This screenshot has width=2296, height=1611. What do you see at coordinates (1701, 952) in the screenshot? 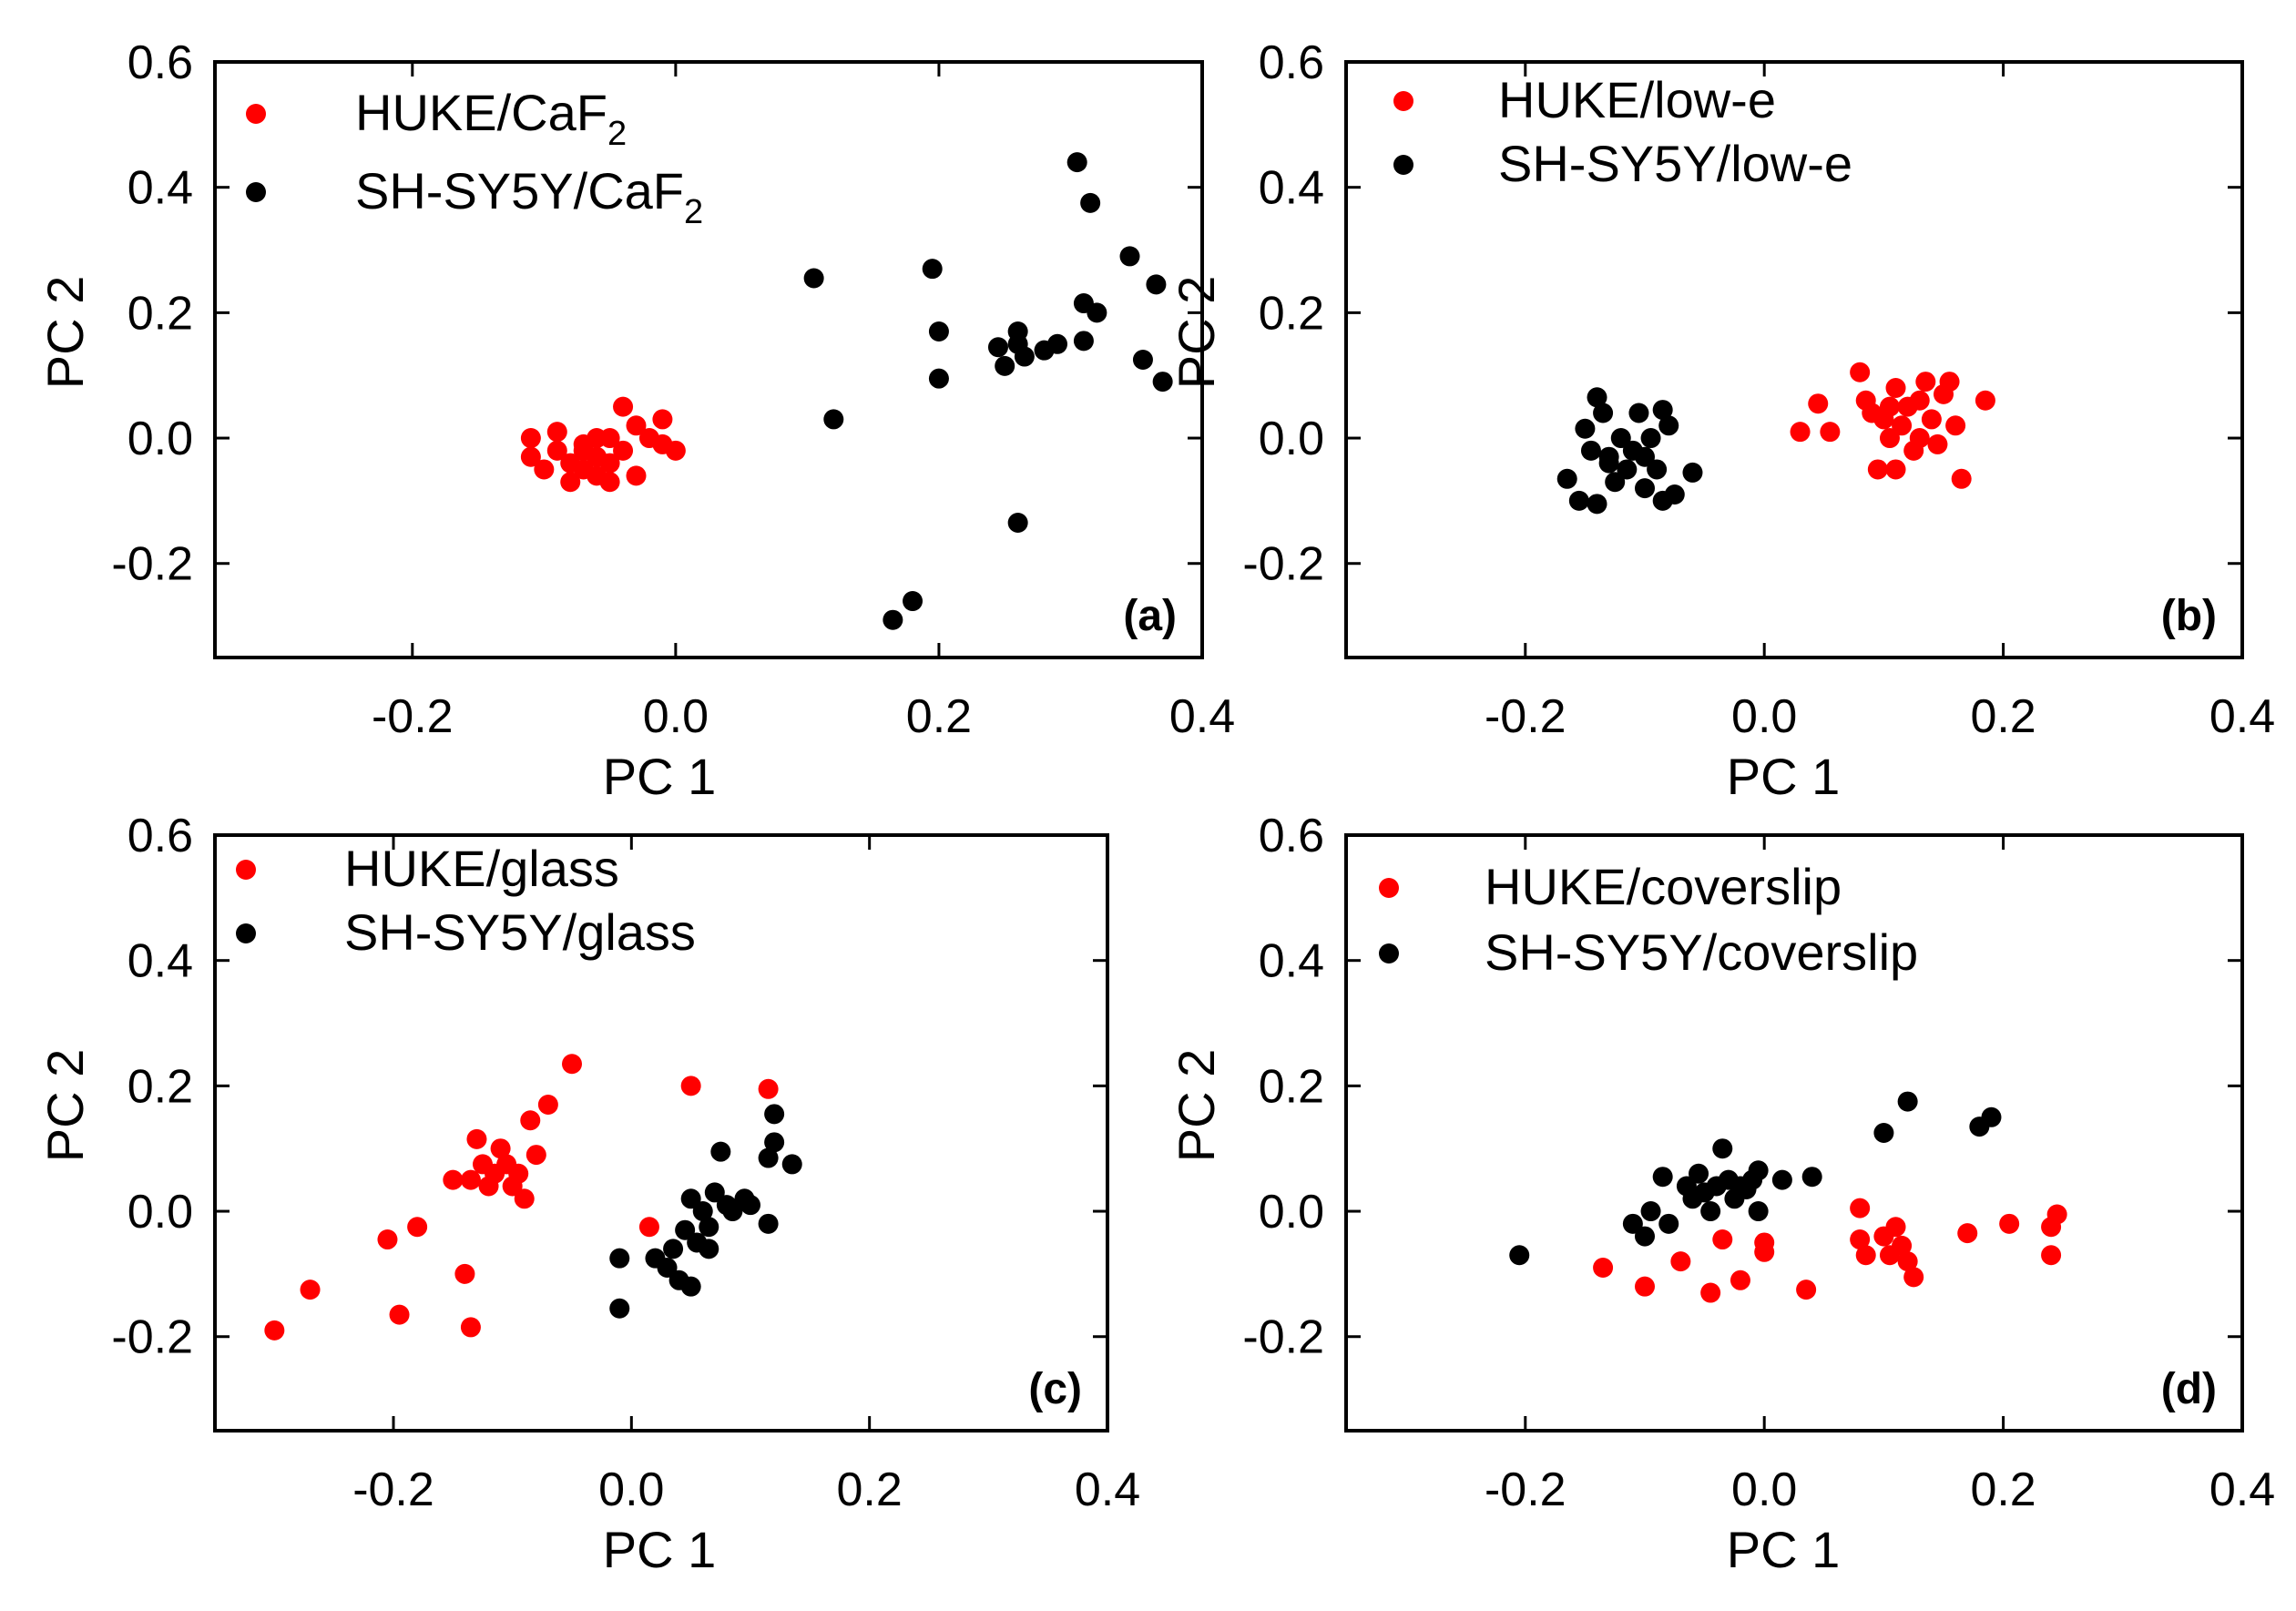
I see `legend-label: SH-SY5Y/coverslip` at bounding box center [1701, 952].